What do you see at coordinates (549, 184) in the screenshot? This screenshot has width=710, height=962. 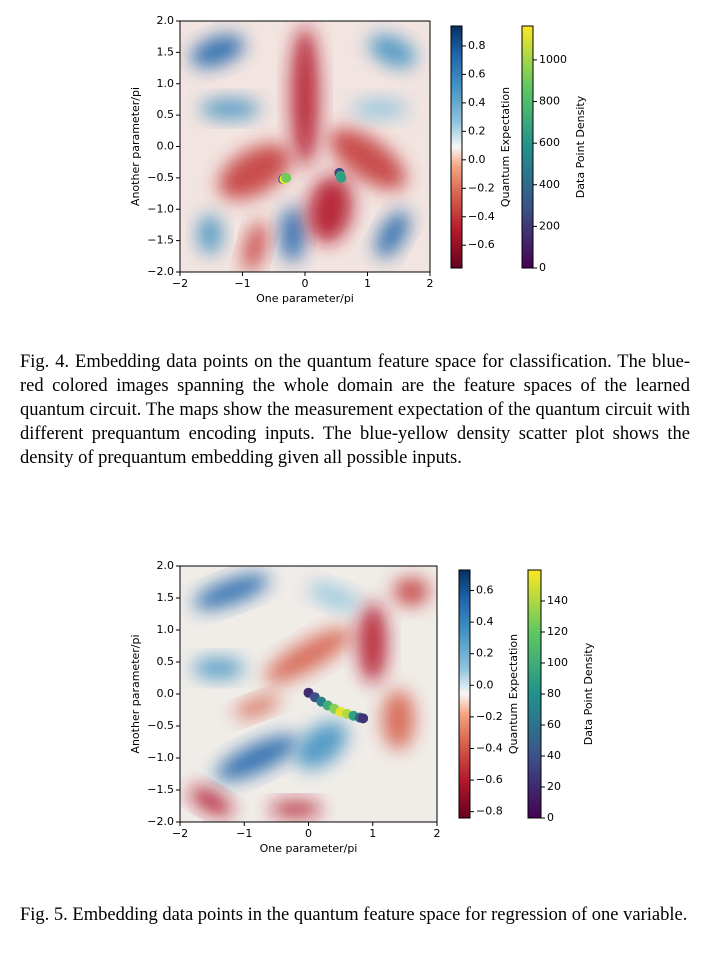 I see `colorbar-tick-label: 400` at bounding box center [549, 184].